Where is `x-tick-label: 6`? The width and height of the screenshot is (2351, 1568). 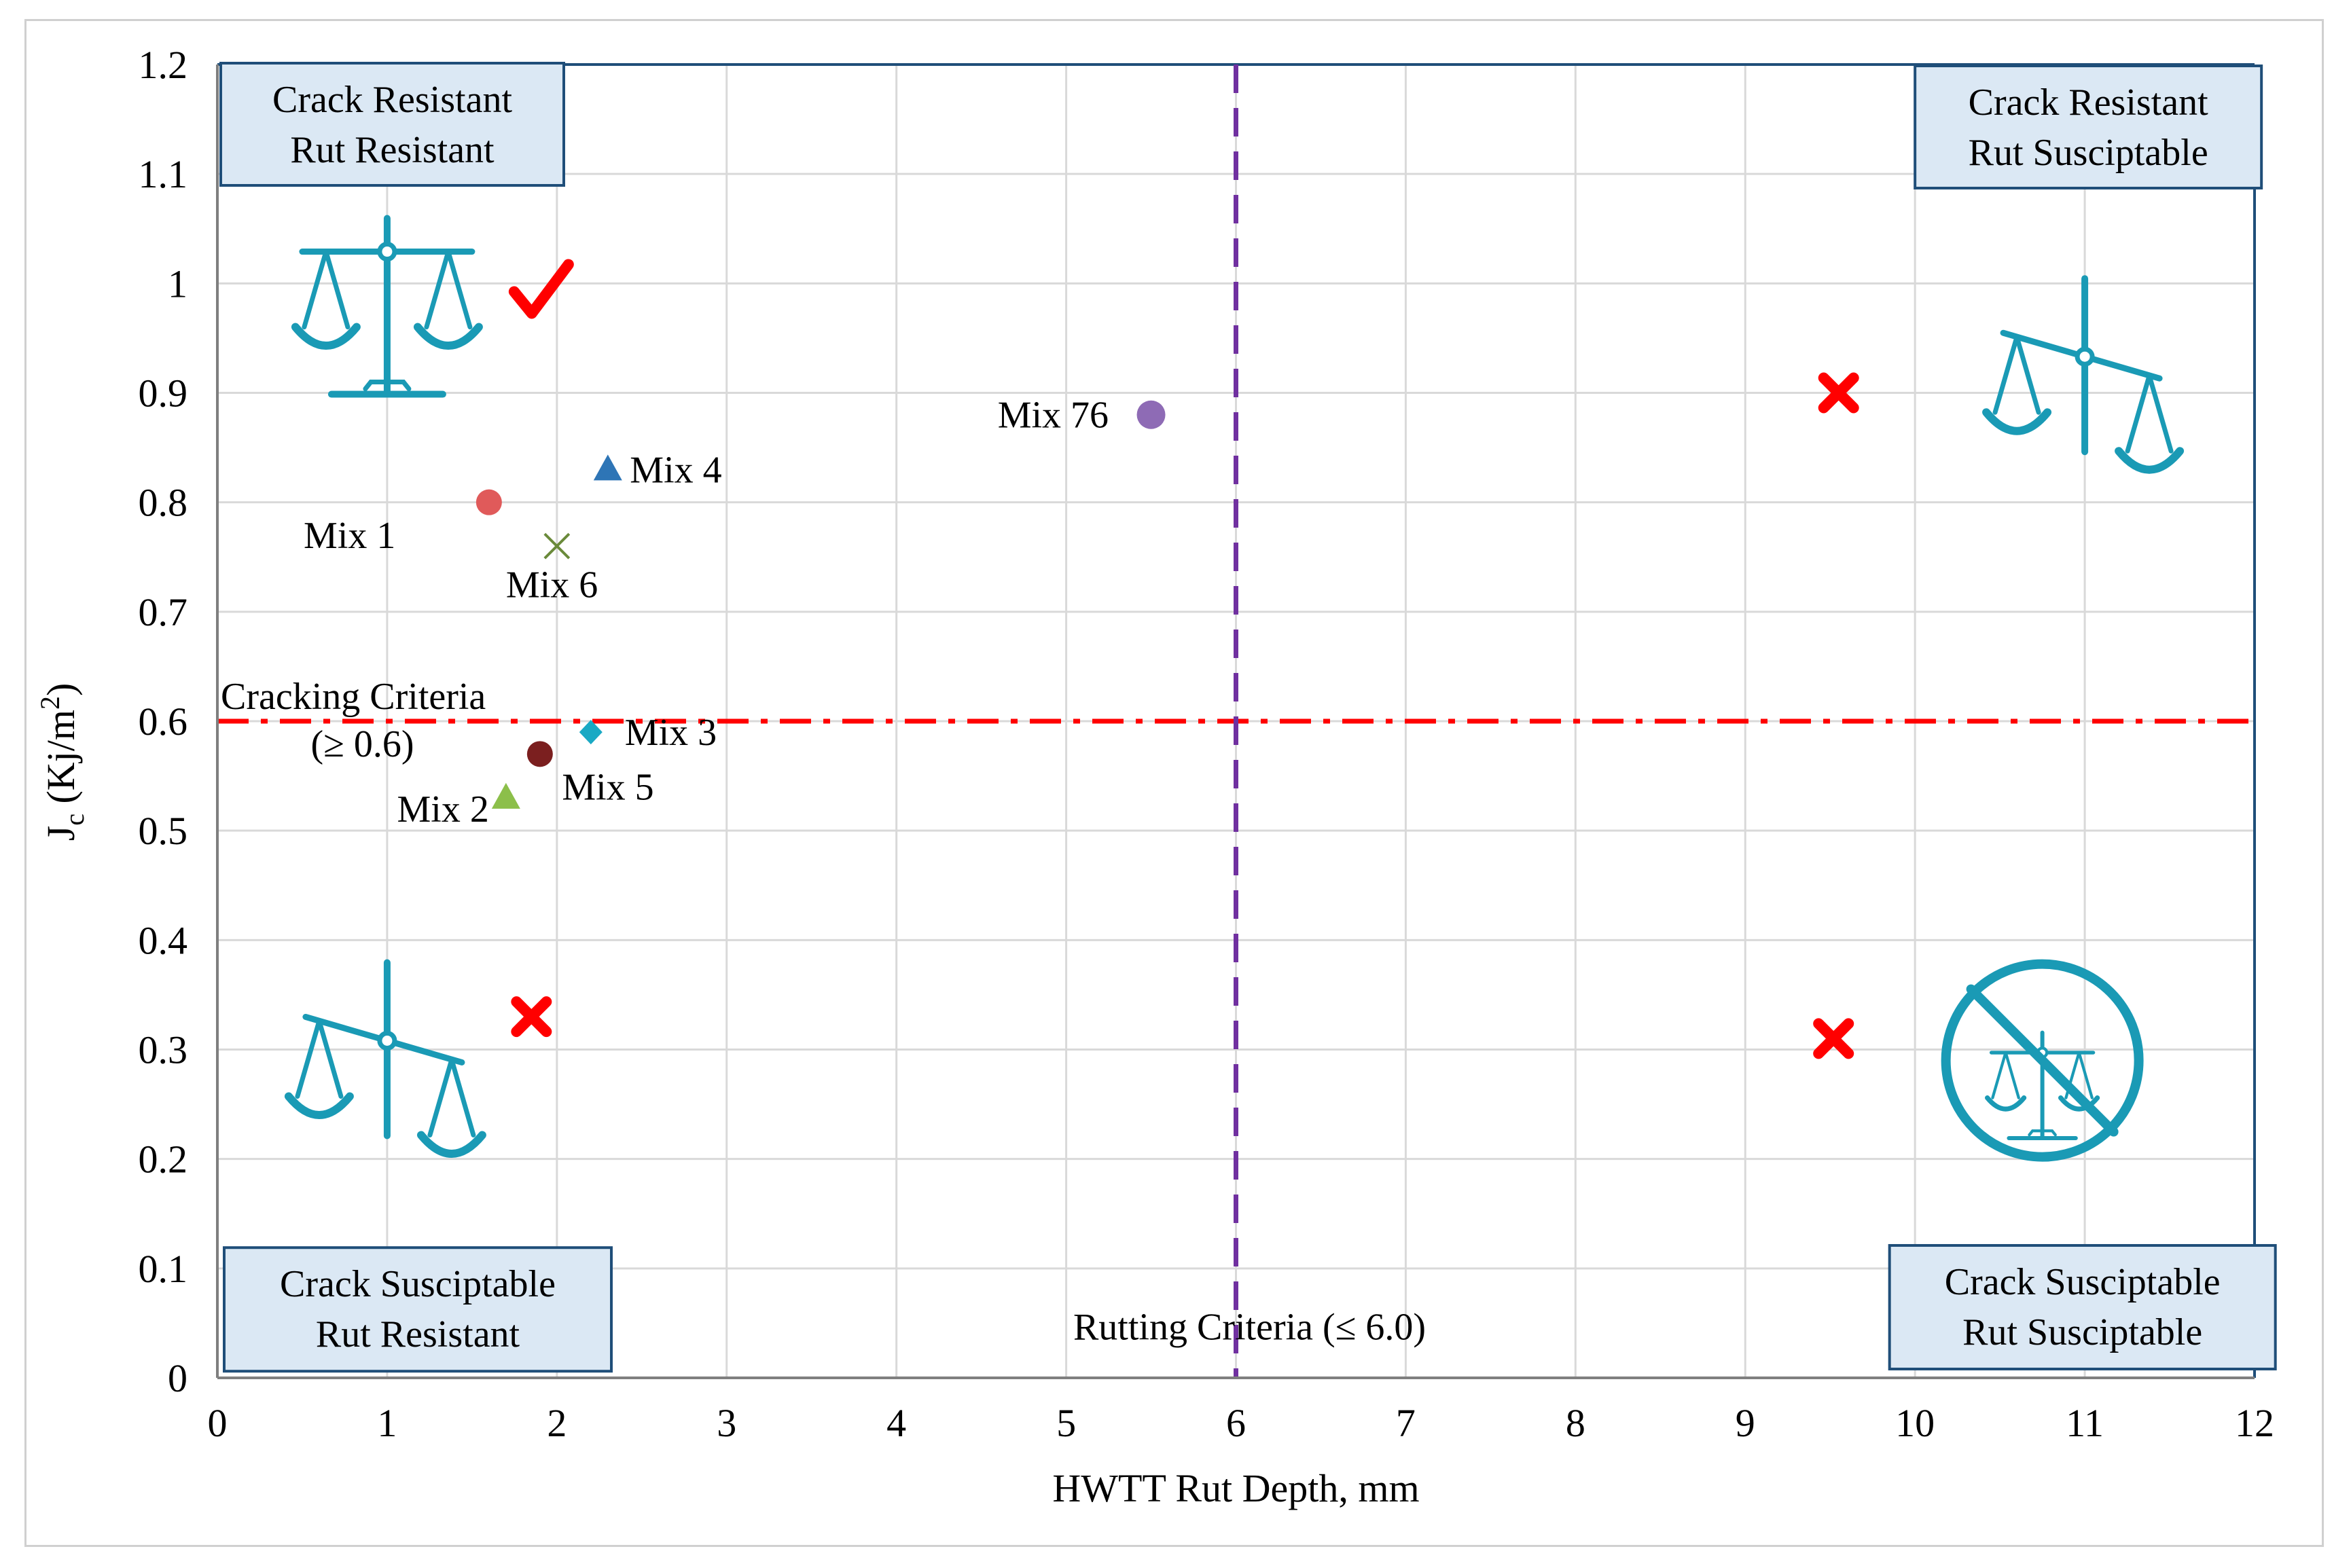
x-tick-label: 6 is located at coordinates (1236, 1423).